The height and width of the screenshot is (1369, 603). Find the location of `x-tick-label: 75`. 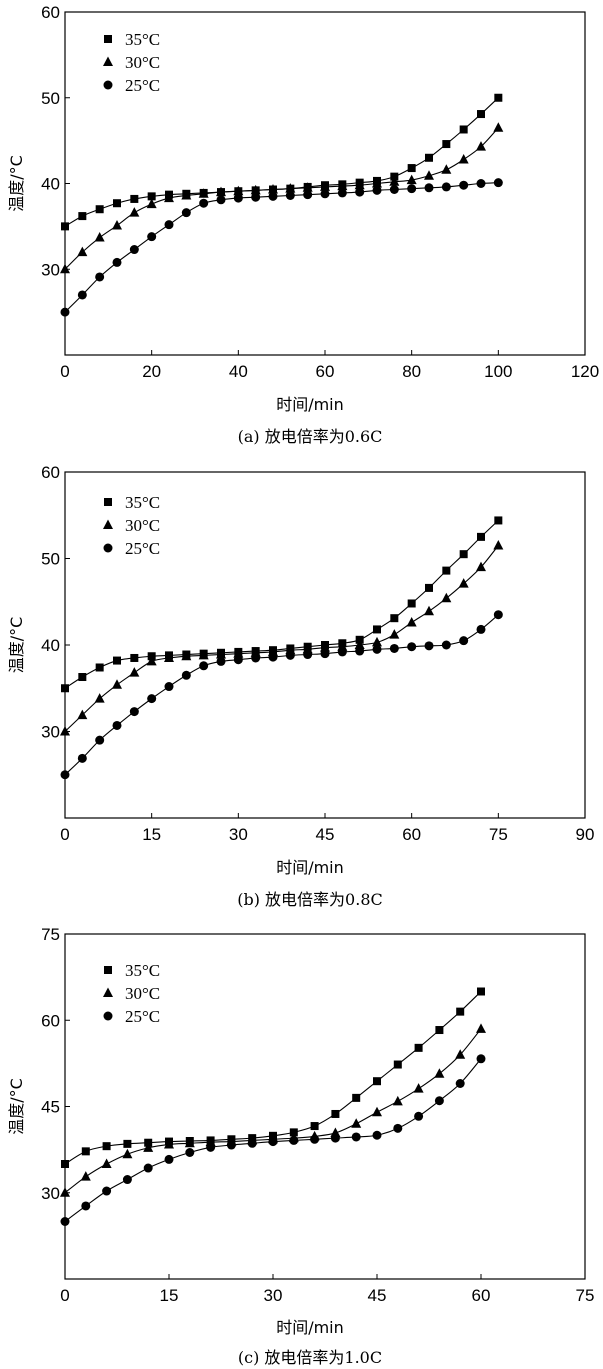

x-tick-label: 75 is located at coordinates (585, 1295).